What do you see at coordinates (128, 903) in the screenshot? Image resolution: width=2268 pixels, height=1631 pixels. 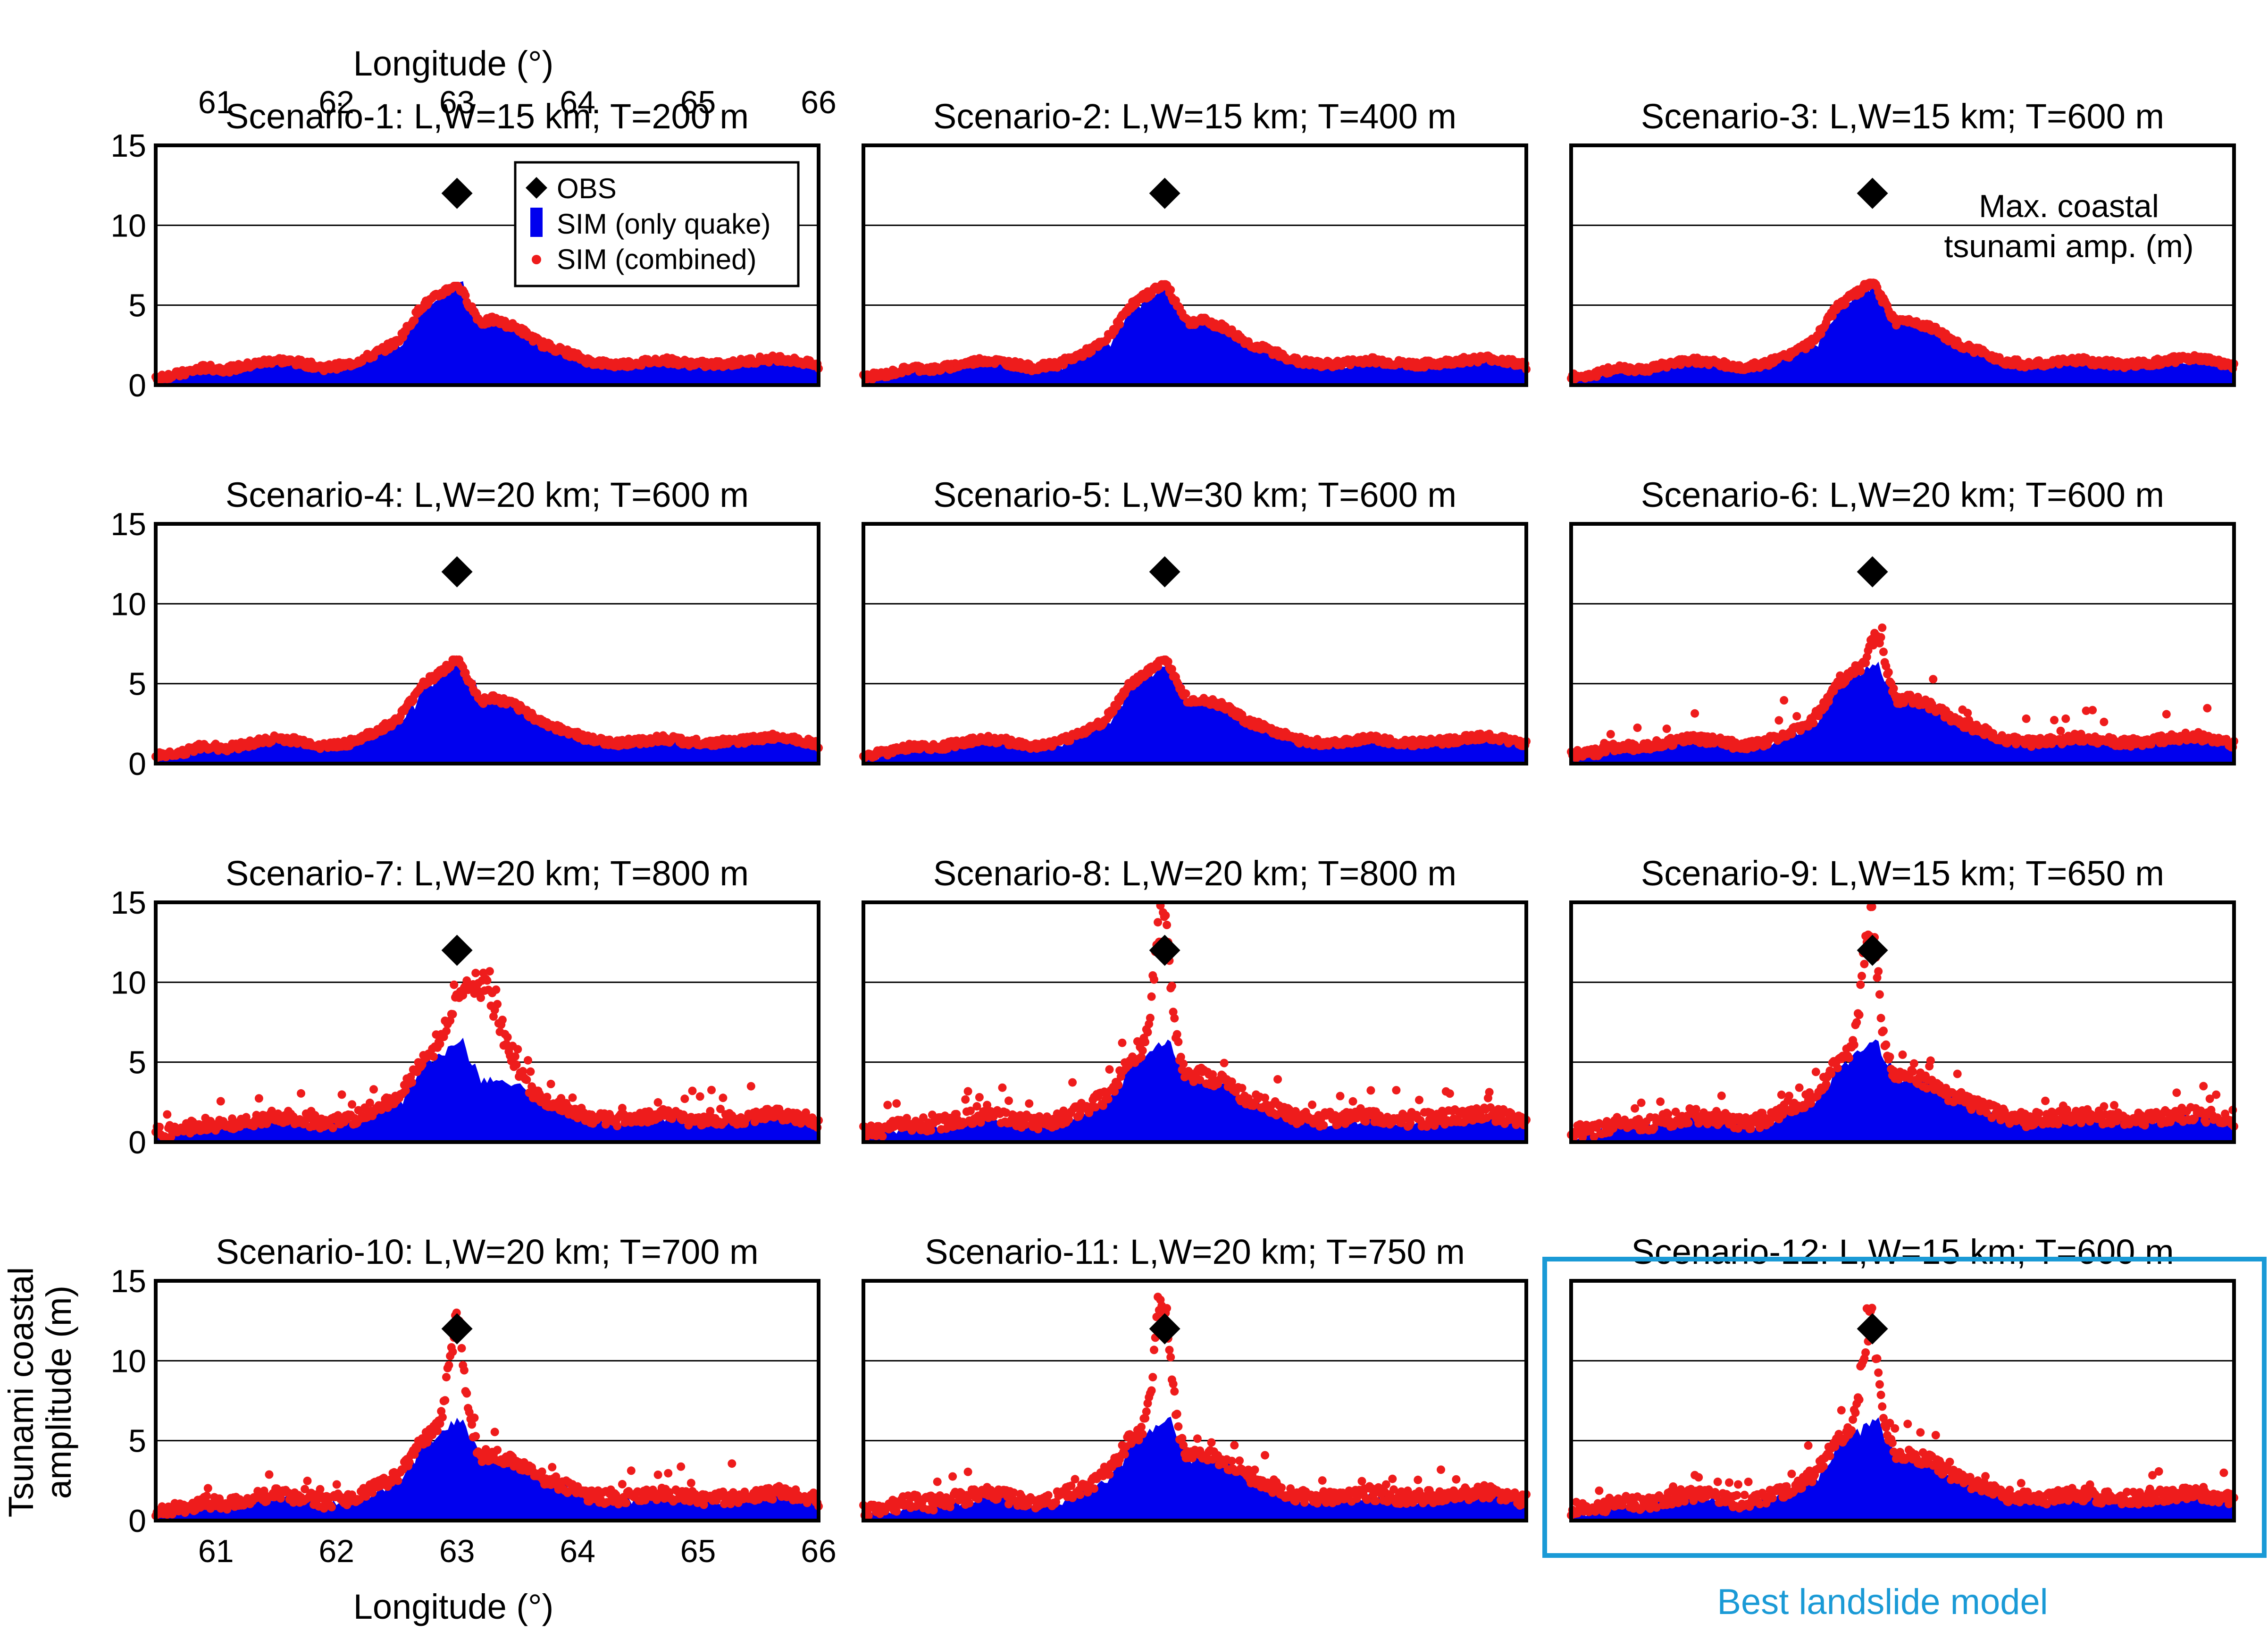 I see `y-tick-label: 15` at bounding box center [128, 903].